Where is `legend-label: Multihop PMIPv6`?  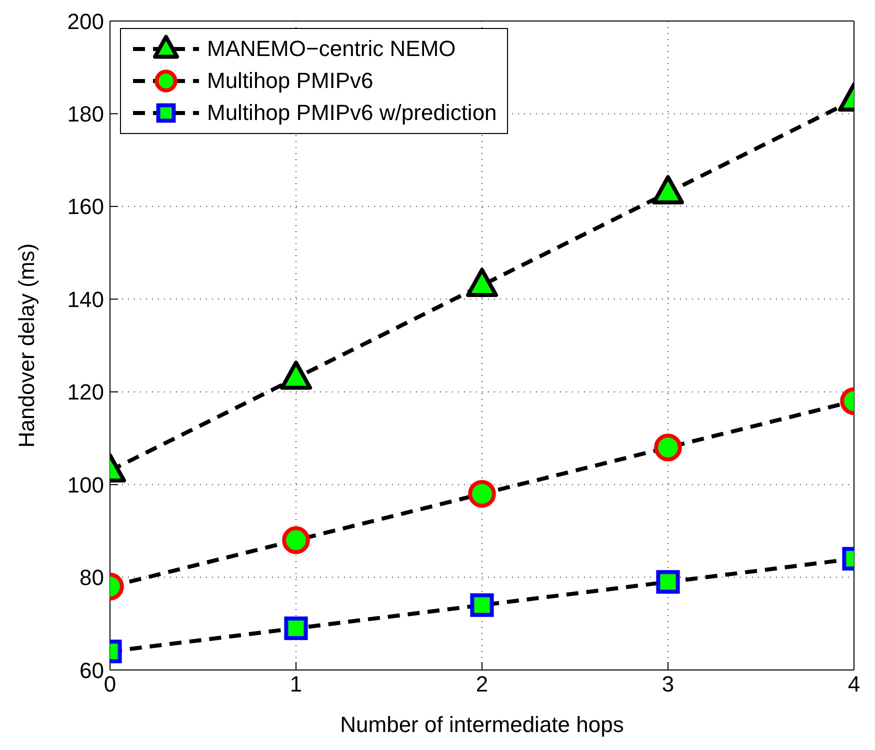 legend-label: Multihop PMIPv6 is located at coordinates (290, 81).